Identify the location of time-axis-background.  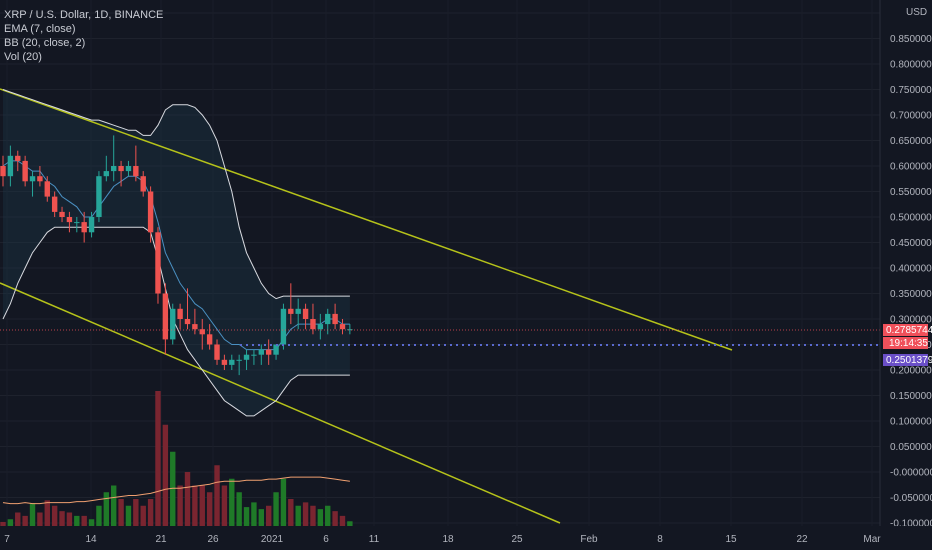
(466, 538).